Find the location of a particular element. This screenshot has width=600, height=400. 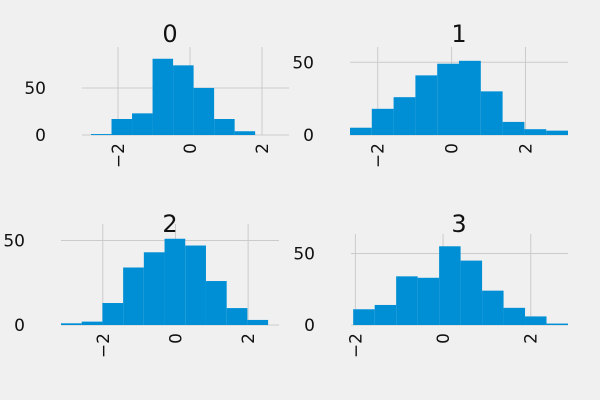

panel-title: 2 is located at coordinates (169, 224).